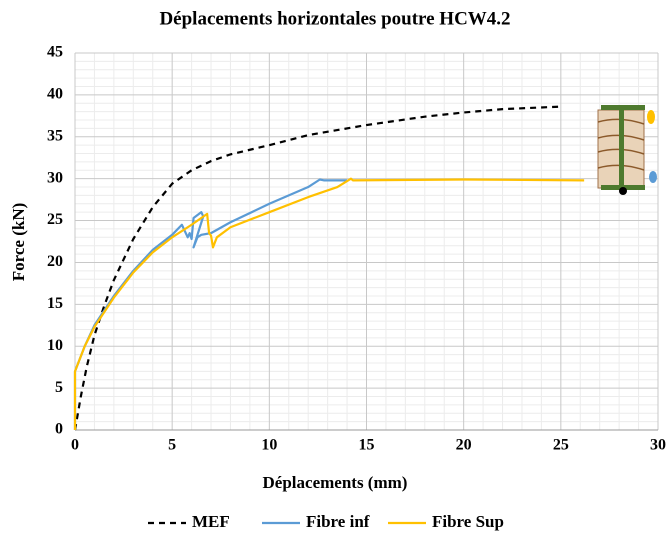  Describe the element at coordinates (464, 445) in the screenshot. I see `x-tick-label: 20` at that location.